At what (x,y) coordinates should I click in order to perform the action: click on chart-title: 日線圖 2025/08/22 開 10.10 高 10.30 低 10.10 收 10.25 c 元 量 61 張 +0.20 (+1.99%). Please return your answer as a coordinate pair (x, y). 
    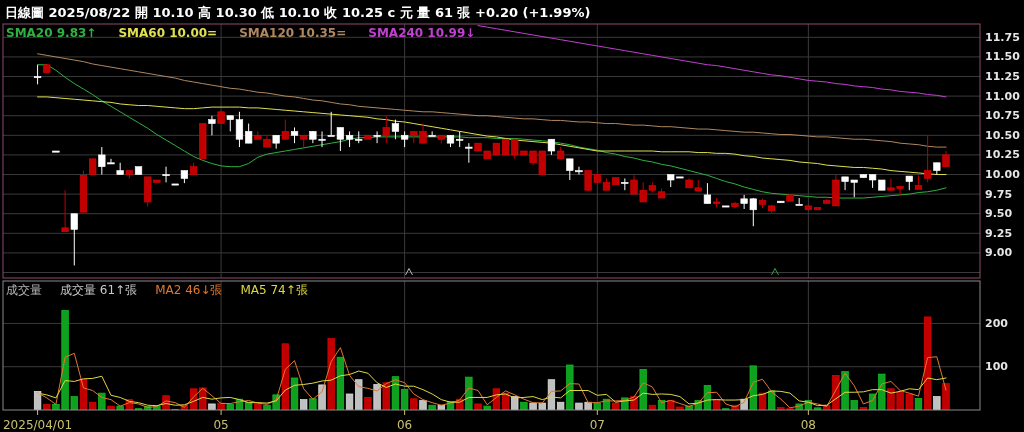
    Looking at the image, I should click on (298, 12).